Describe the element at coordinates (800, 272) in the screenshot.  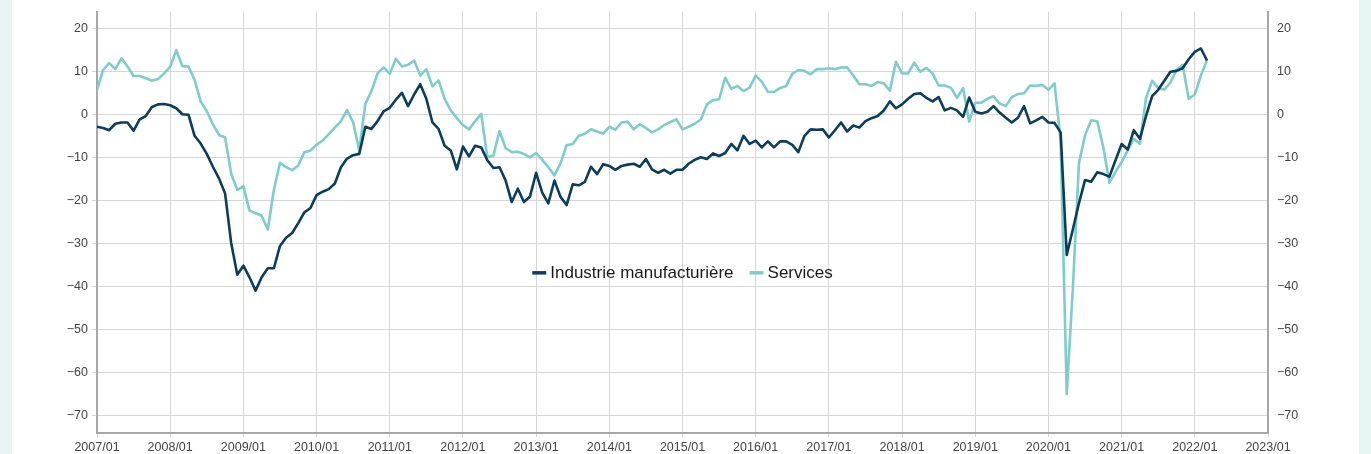
I see `legend-label: Services` at that location.